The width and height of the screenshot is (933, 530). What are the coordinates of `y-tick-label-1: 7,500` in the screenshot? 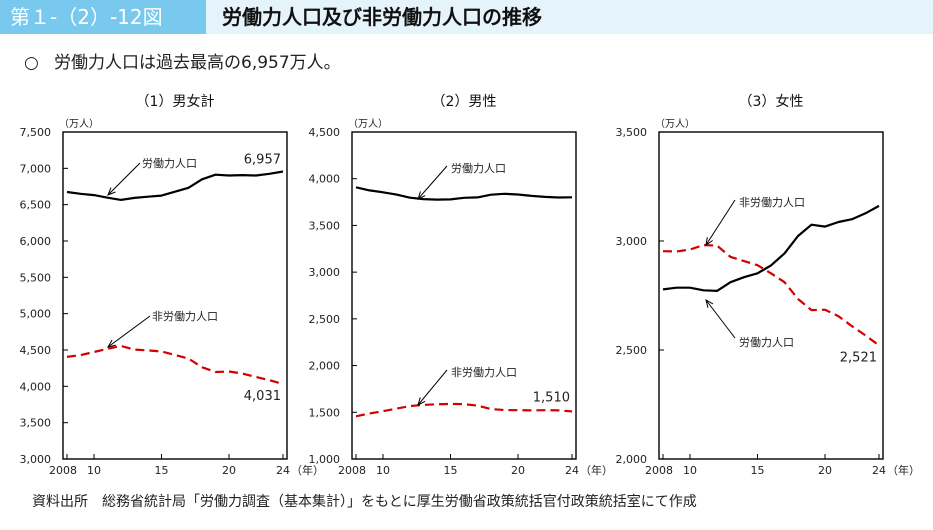 It's located at (36, 132).